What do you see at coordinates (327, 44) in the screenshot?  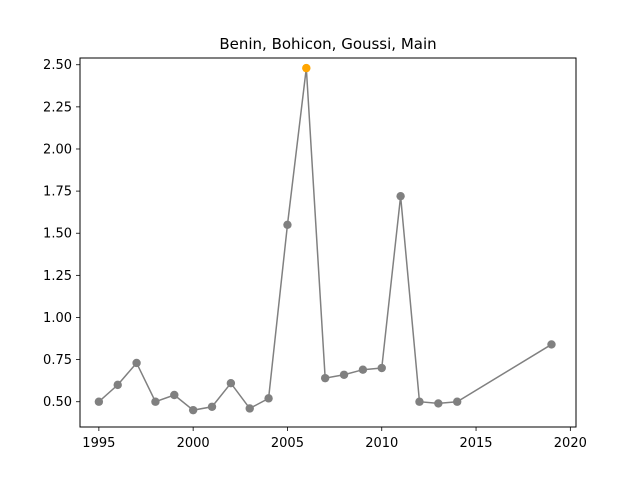 I see `chart-title: Benin, Bohicon, Goussi, Main` at bounding box center [327, 44].